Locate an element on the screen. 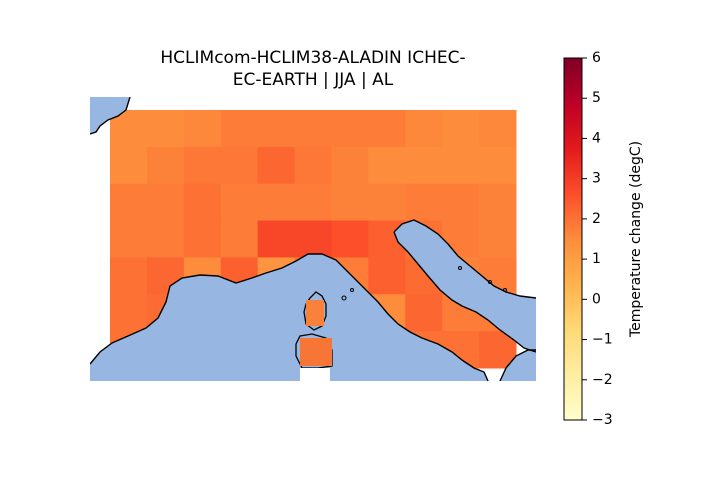  colorbar: 6 5 4 3 2 1 0 −1 −2 −3 Temperature change (degC) is located at coordinates (603, 239).